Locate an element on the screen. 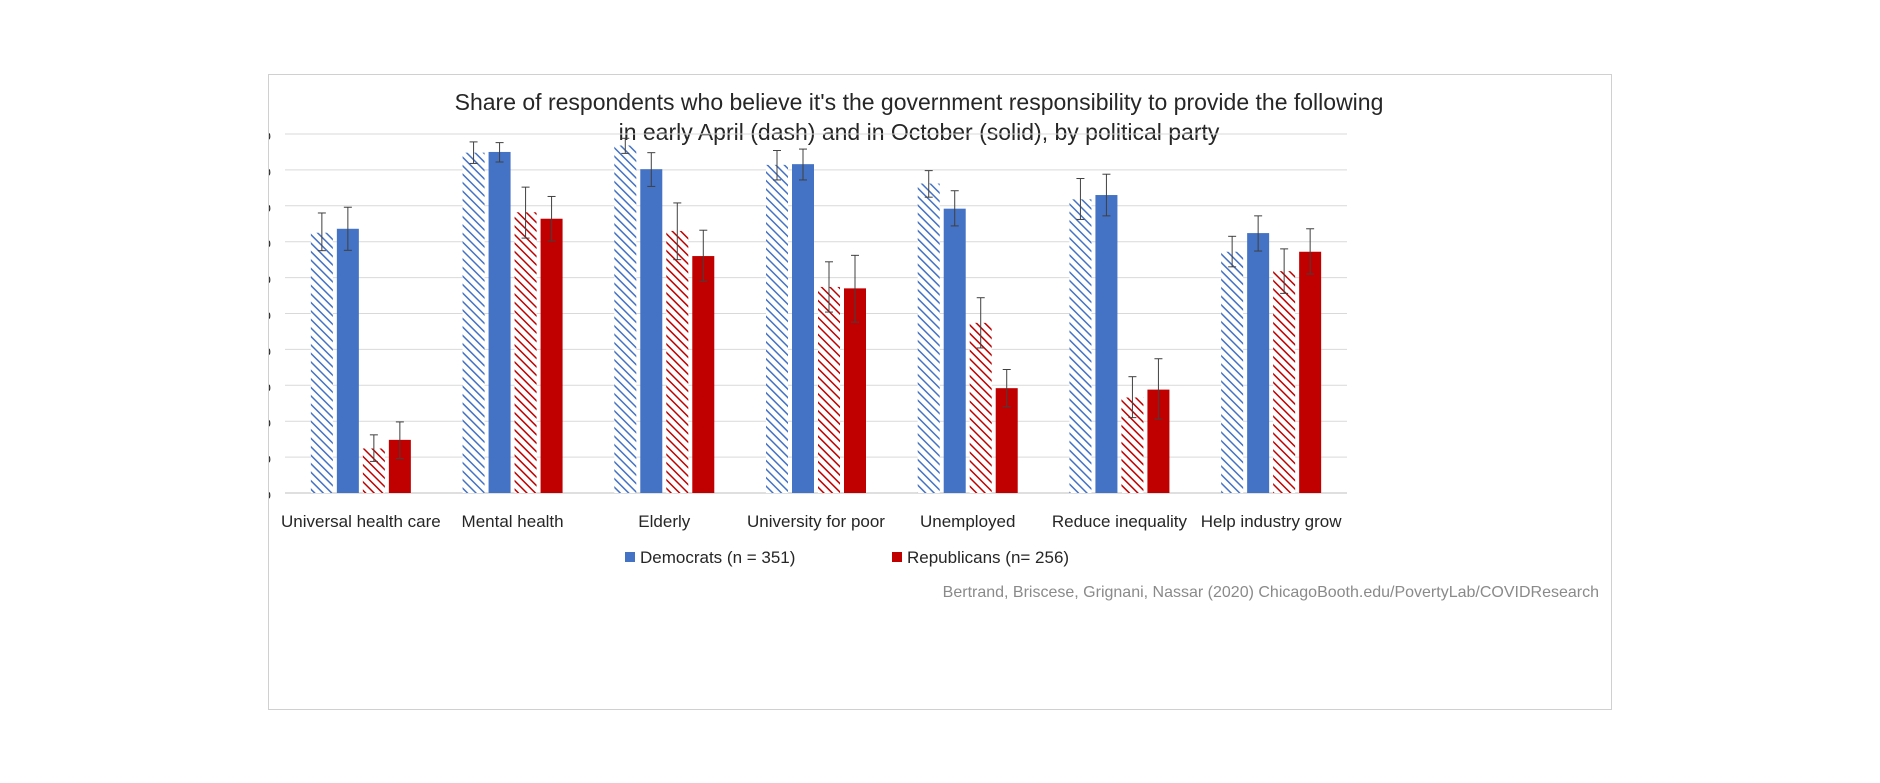 This screenshot has height=783, width=1880. y-tick-label: 100% is located at coordinates (270, 134).